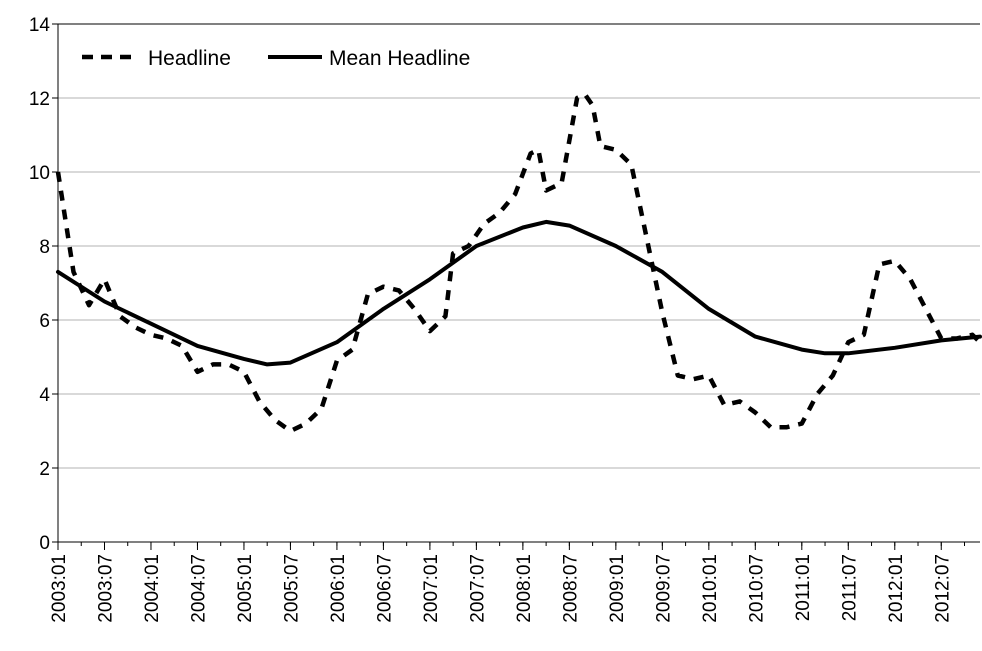 This screenshot has height=651, width=982. I want to click on x-tick-label: 2003:01, so click(59, 588).